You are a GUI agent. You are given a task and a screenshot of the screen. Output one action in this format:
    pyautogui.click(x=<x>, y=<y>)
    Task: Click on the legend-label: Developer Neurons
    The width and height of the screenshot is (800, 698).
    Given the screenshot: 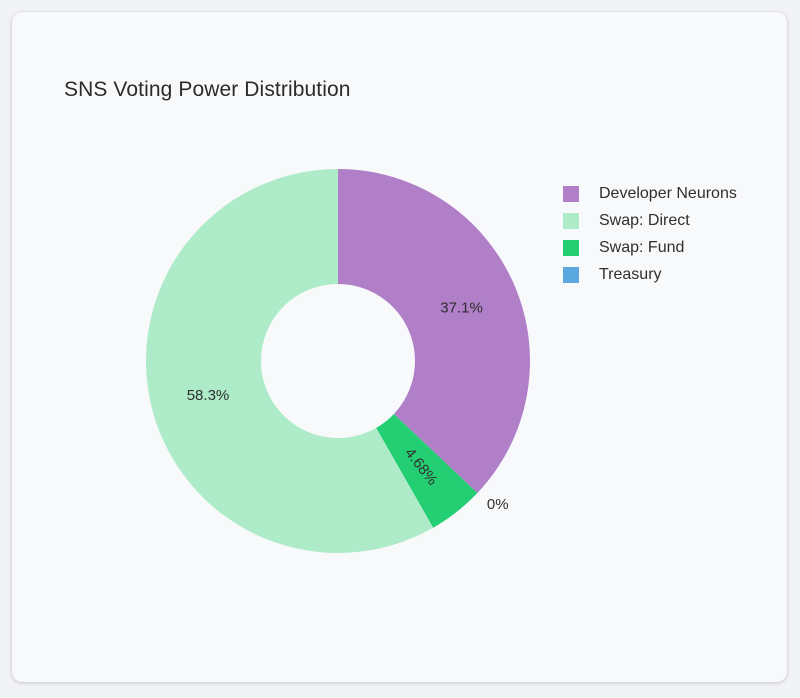 What is the action you would take?
    pyautogui.click(x=668, y=193)
    